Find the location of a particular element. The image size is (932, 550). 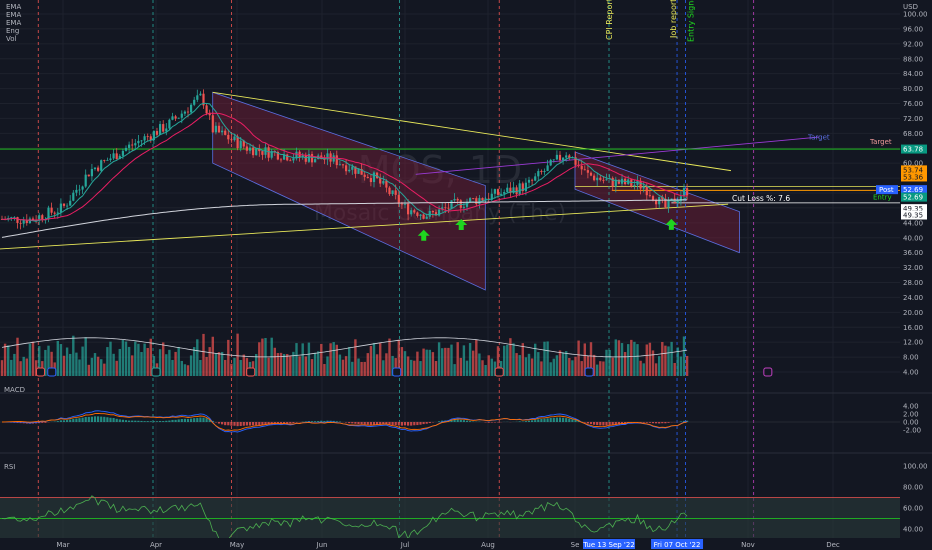

price-tick-label: 40.00 is located at coordinates (913, 238).